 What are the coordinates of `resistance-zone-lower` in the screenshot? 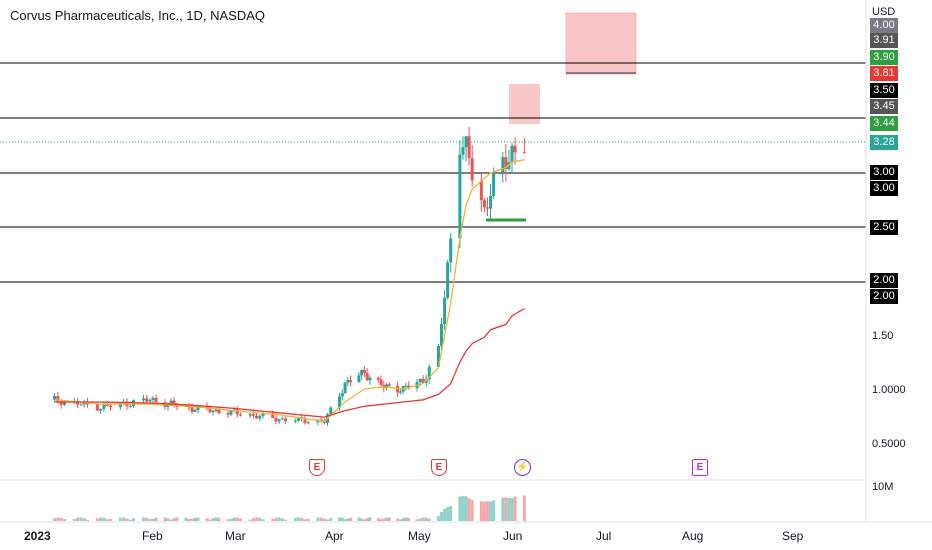 It's located at (524, 104).